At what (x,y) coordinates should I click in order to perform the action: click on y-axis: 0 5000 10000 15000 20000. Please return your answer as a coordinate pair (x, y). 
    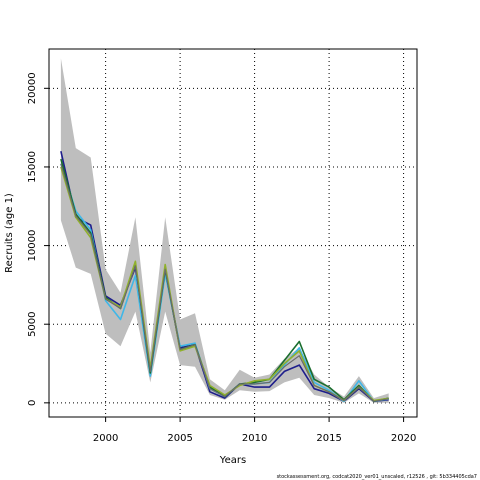
    Looking at the image, I should click on (38, 239).